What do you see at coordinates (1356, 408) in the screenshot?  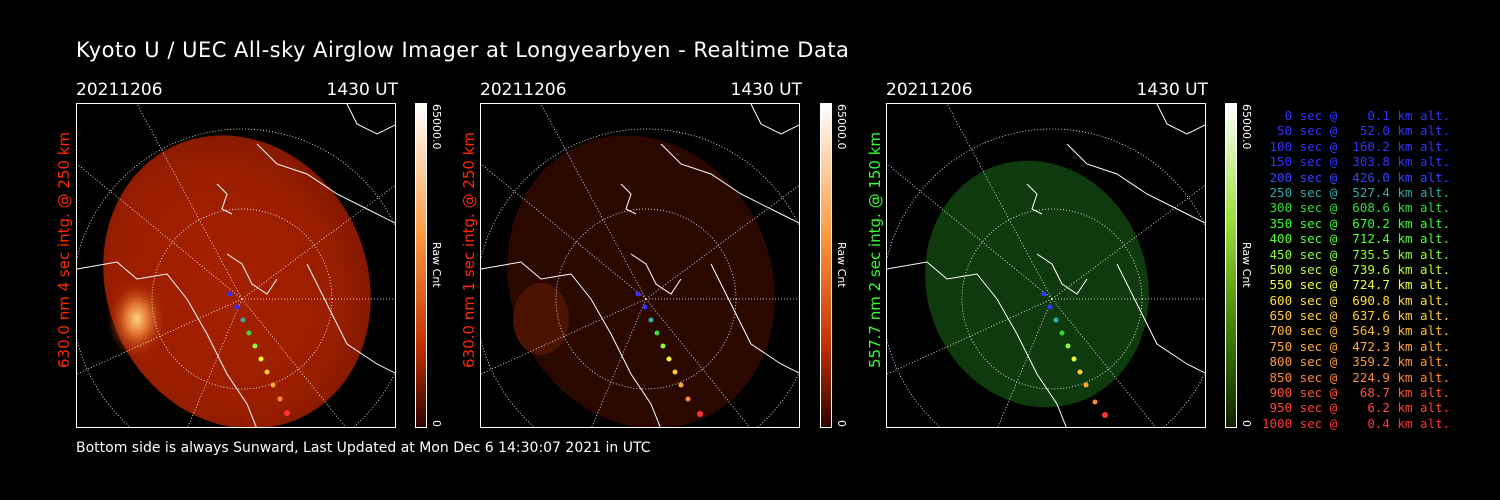 I see `legend-row: 950 sec @ 6.2 km alt.` at bounding box center [1356, 408].